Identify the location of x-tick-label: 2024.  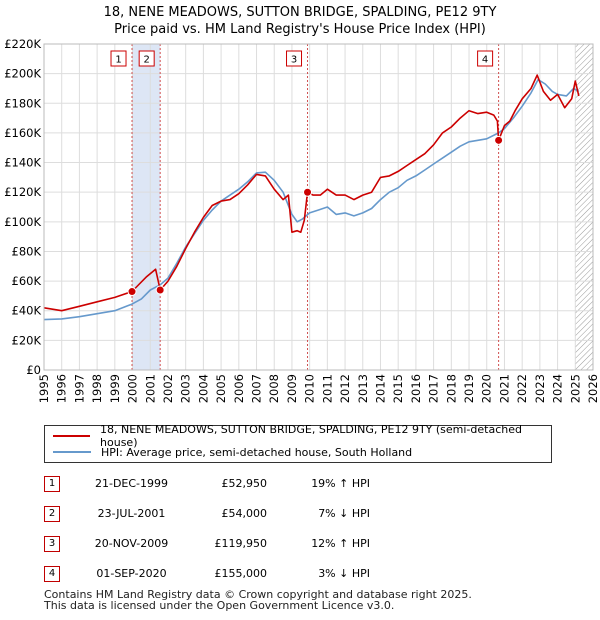
(558, 388).